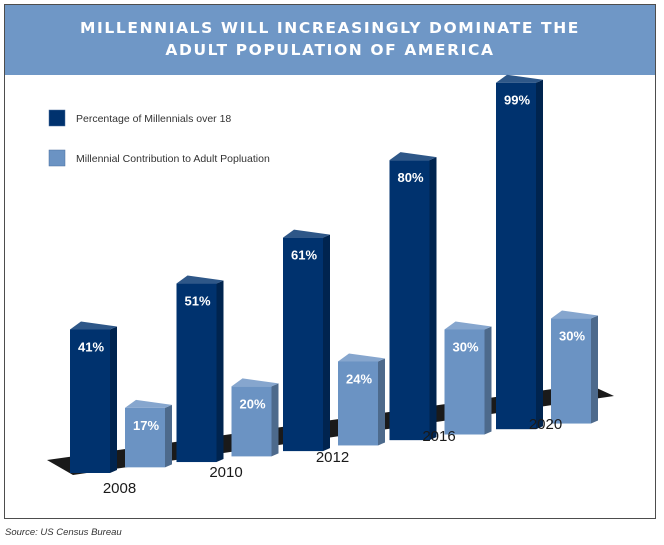  What do you see at coordinates (516, 256) in the screenshot?
I see `bar-millennials-2020` at bounding box center [516, 256].